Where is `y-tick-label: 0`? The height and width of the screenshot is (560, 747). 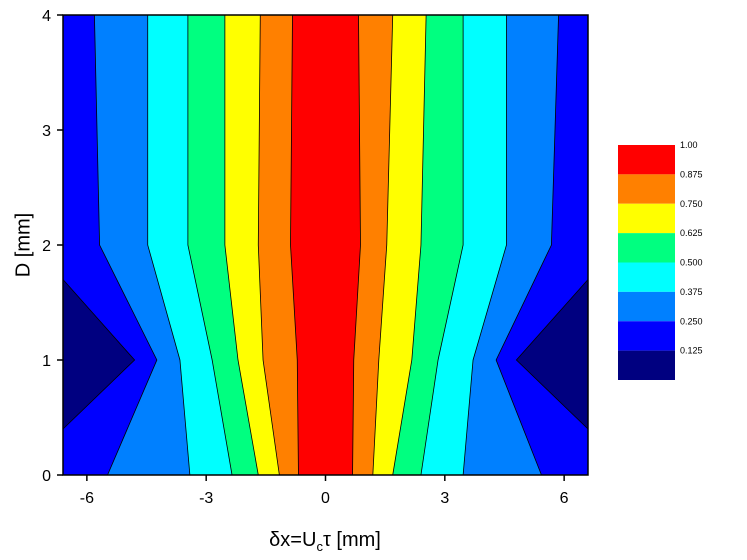
y-tick-label: 0 is located at coordinates (46, 476).